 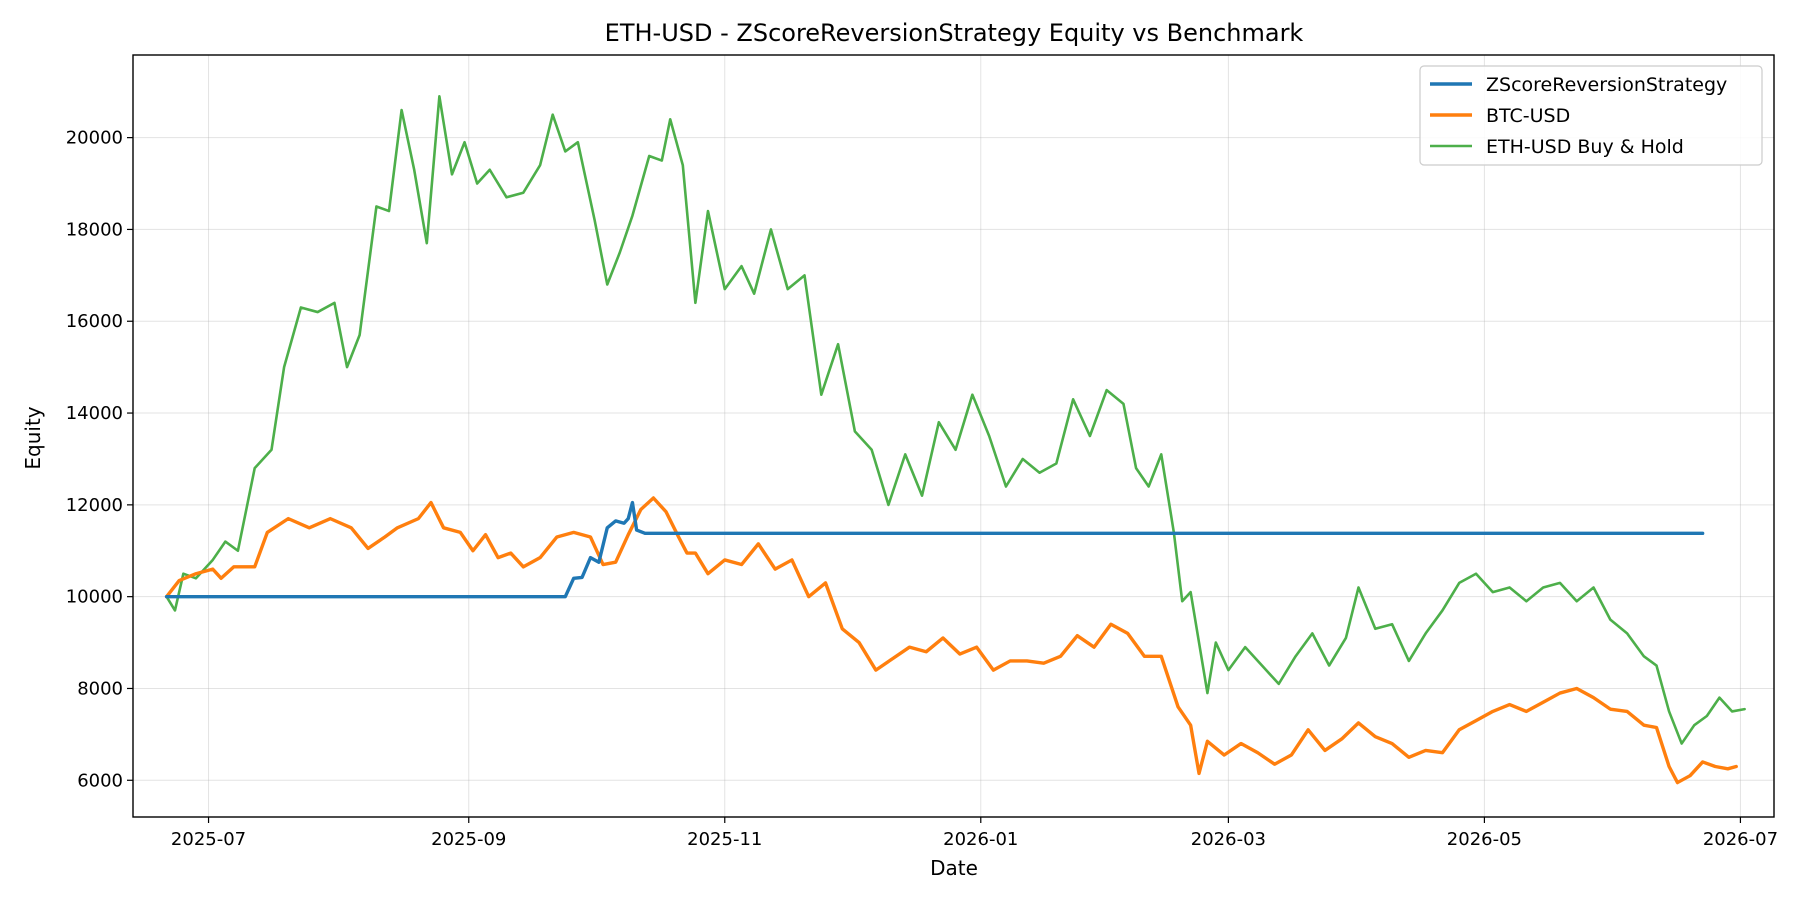 What do you see at coordinates (980, 839) in the screenshot?
I see `x-tick-label: 2026-01` at bounding box center [980, 839].